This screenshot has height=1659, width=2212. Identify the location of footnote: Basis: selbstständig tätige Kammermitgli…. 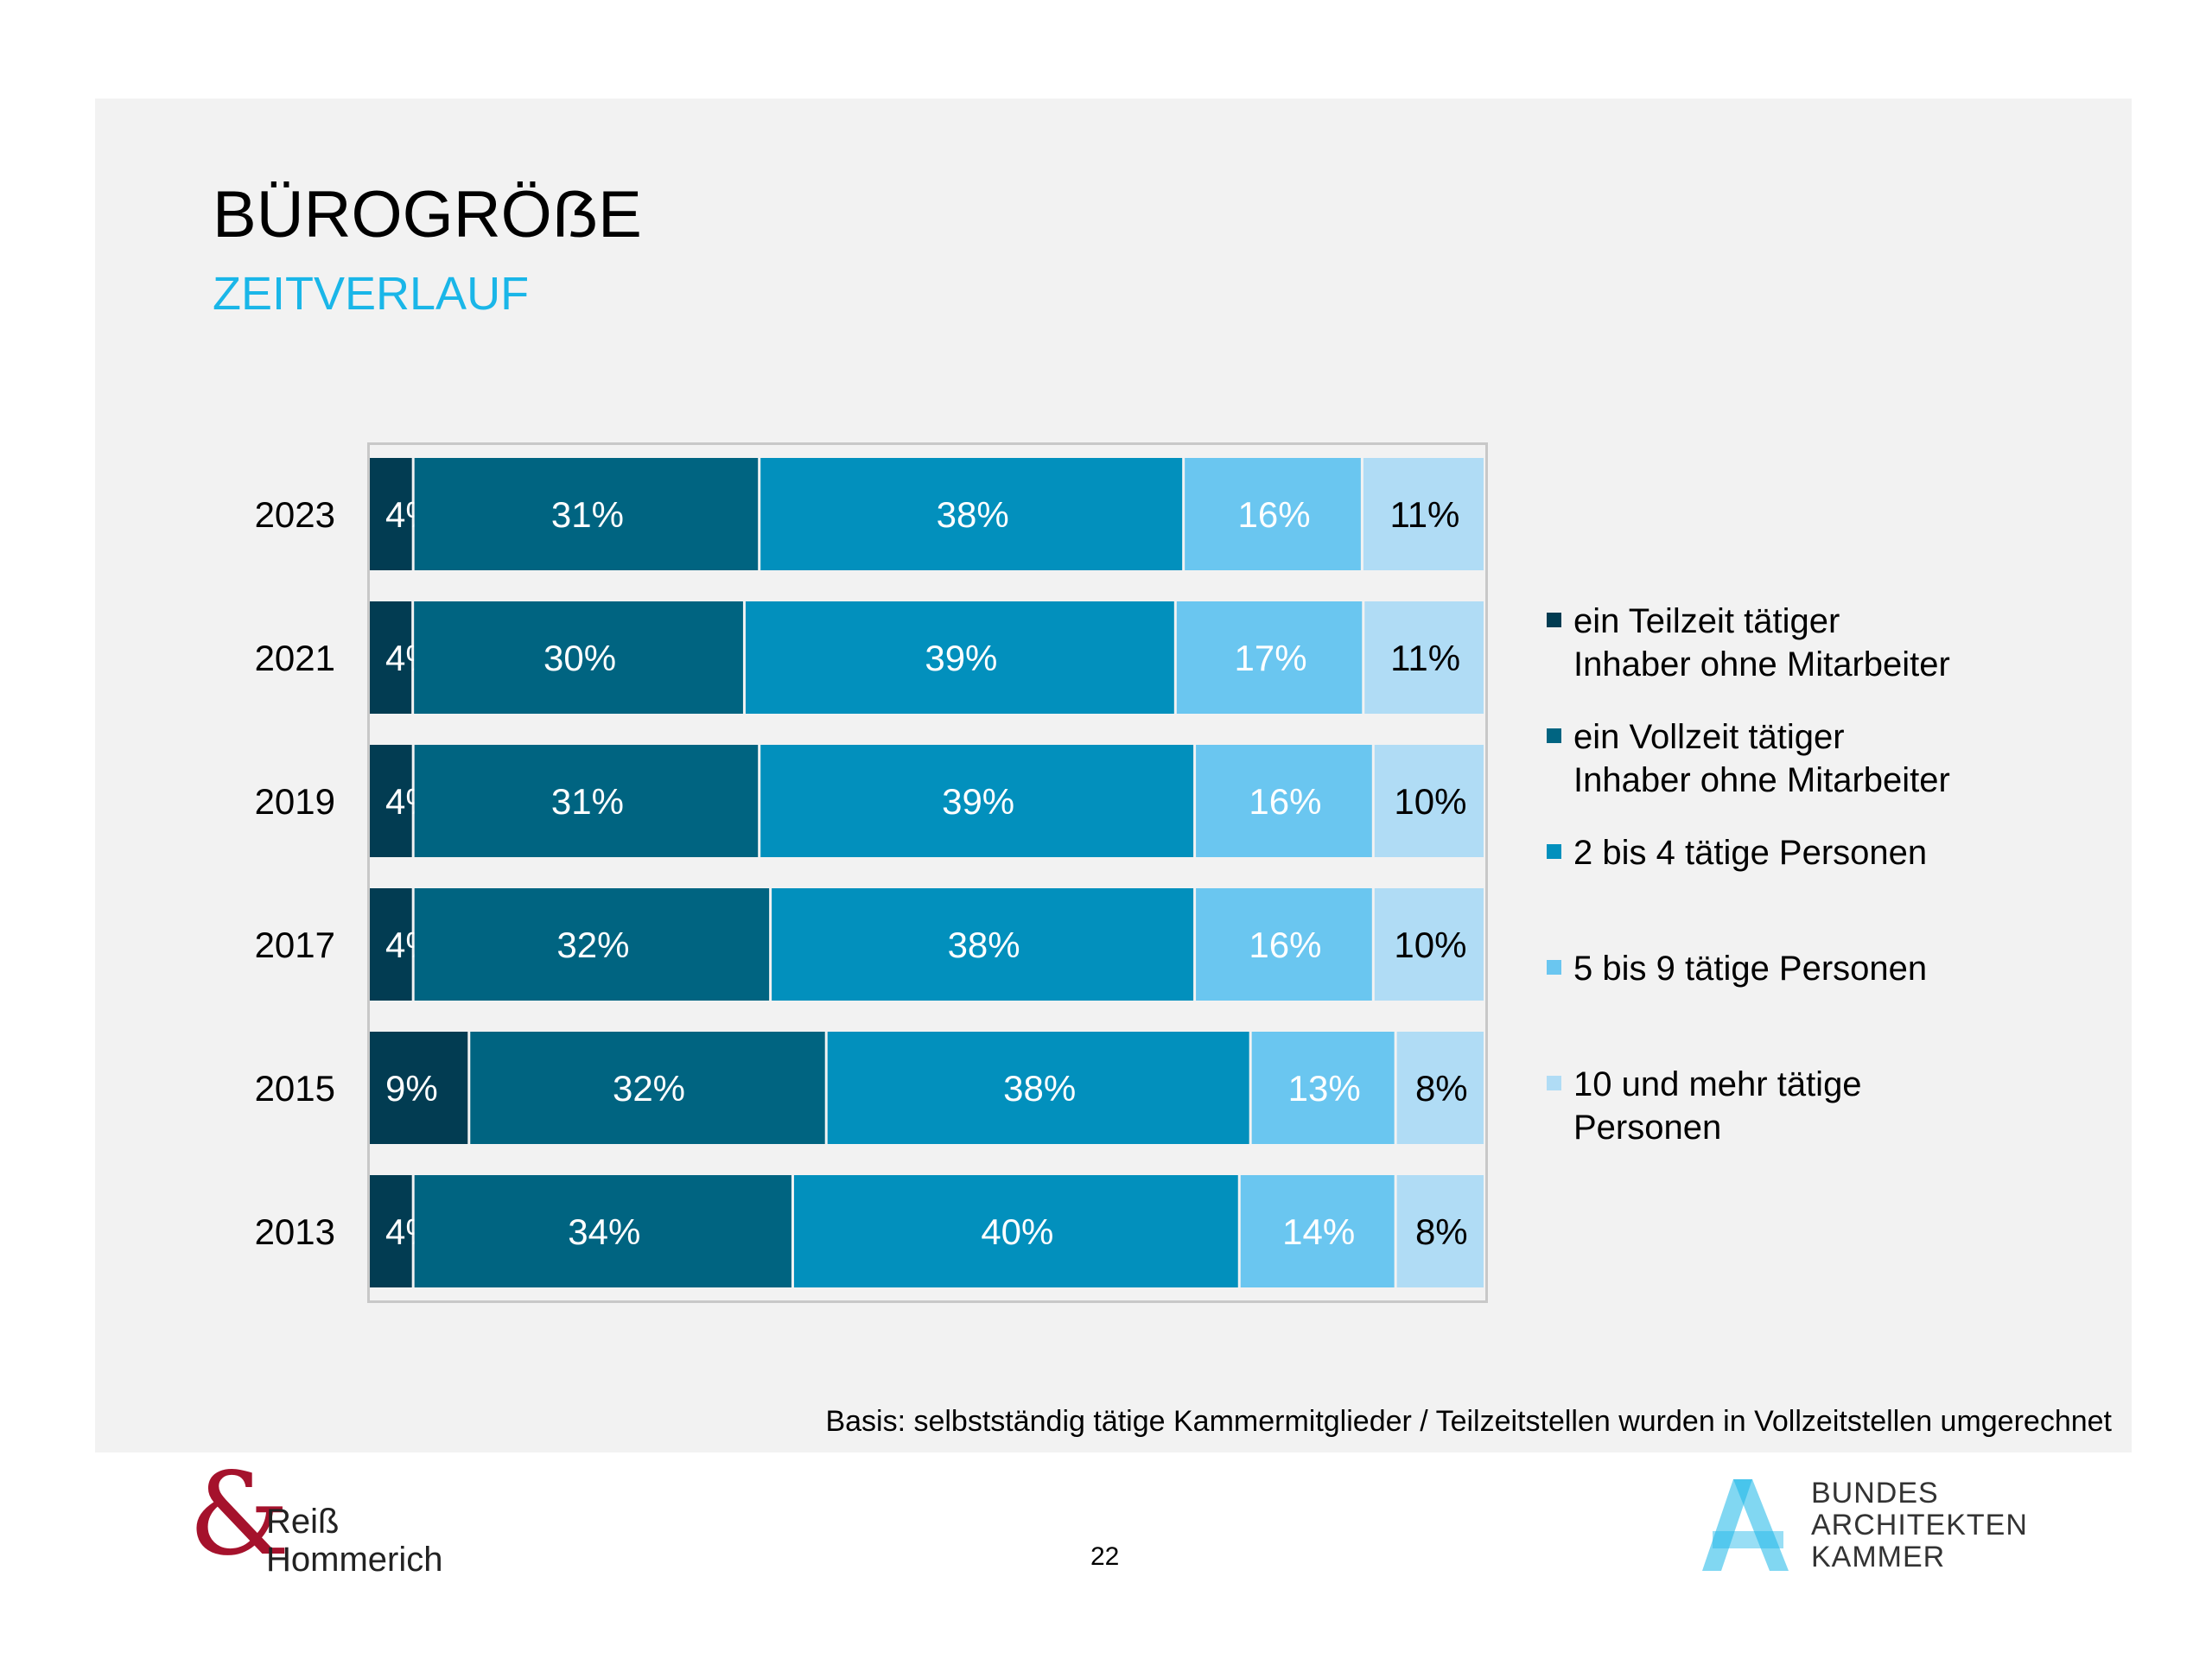
(1468, 1421).